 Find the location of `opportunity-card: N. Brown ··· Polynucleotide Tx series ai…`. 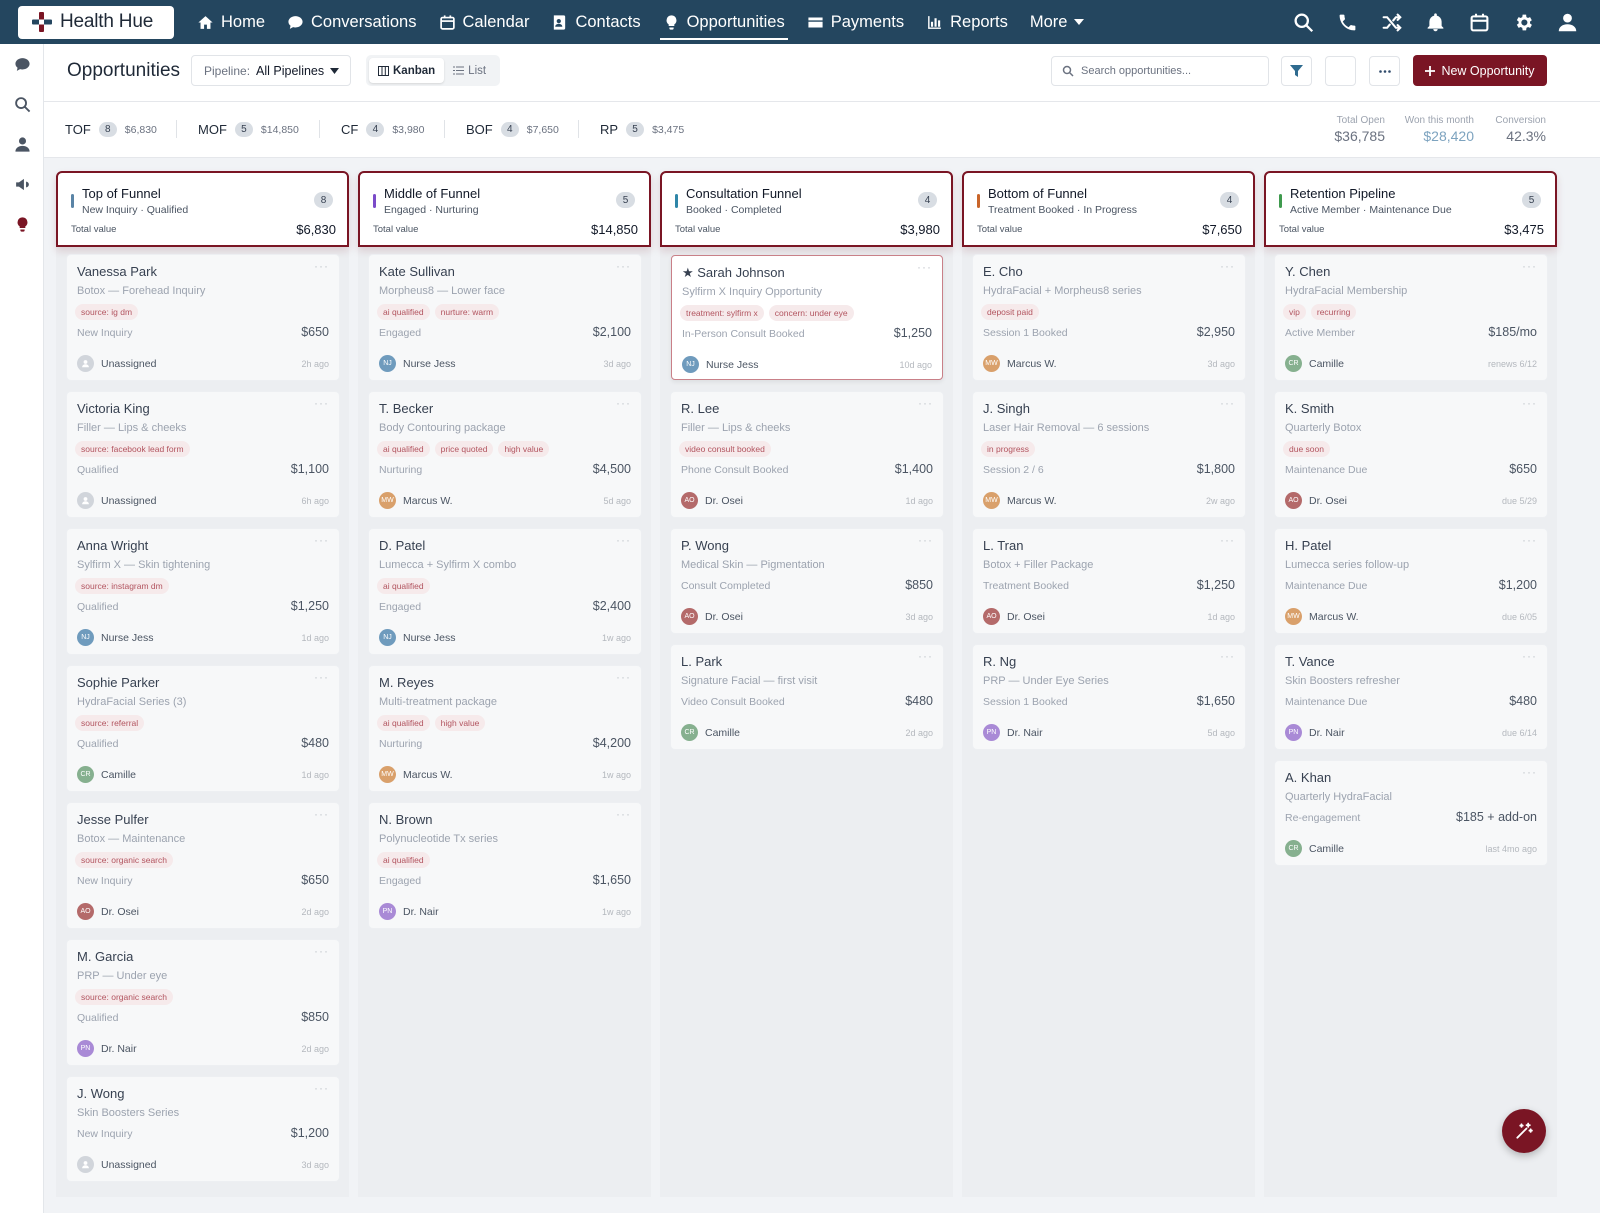

opportunity-card: N. Brown ··· Polynucleotide Tx series ai… is located at coordinates (505, 865).